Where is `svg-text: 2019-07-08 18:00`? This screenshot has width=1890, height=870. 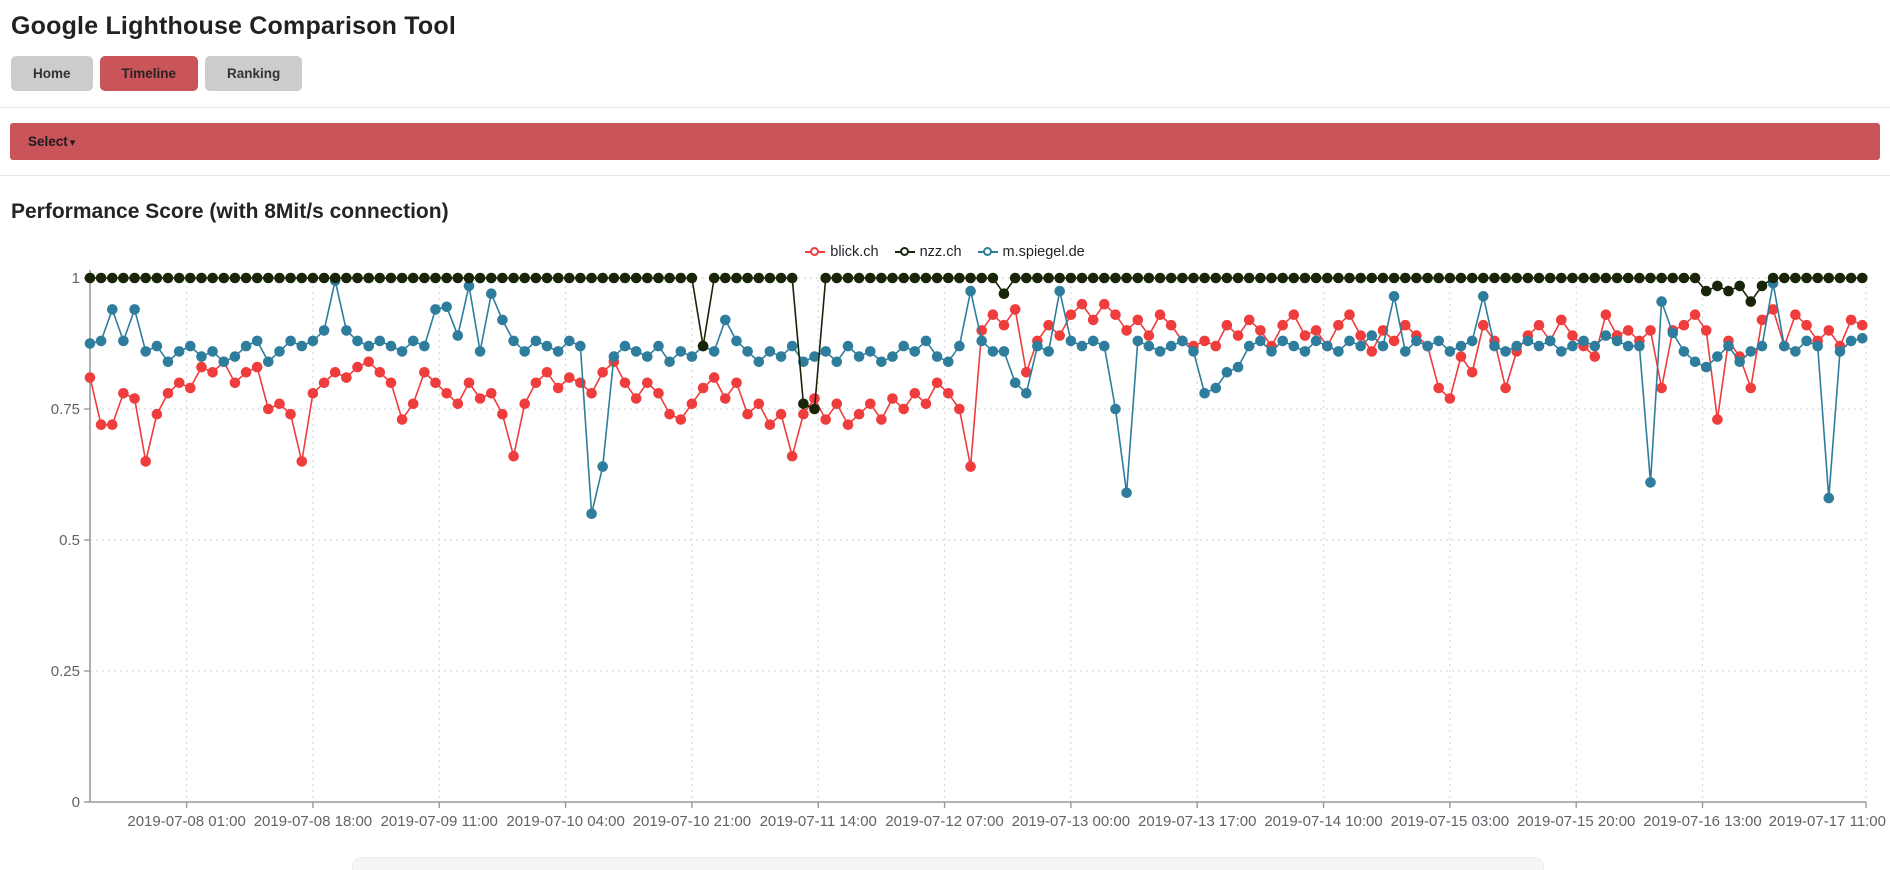 svg-text: 2019-07-08 18:00 is located at coordinates (313, 821).